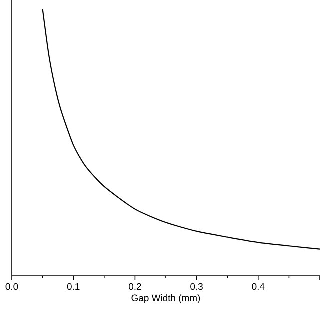  What do you see at coordinates (166, 299) in the screenshot?
I see `x-axis-title: Gap Width (mm)` at bounding box center [166, 299].